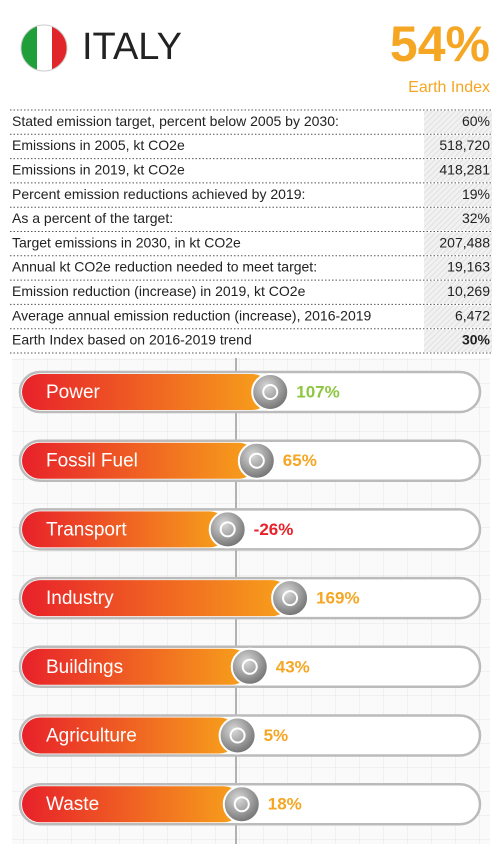 The image size is (500, 856). I want to click on sector-label: Waste, so click(72, 804).